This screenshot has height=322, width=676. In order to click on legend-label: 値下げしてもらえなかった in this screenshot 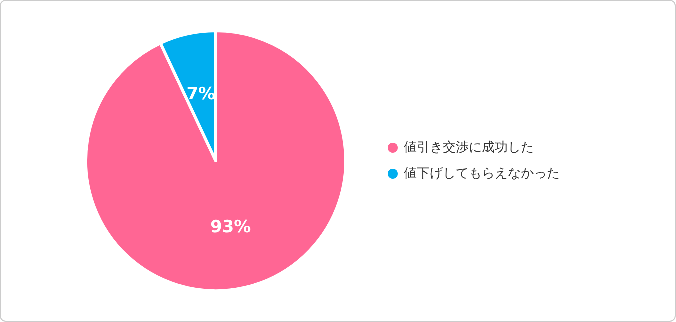, I will do `click(482, 174)`.